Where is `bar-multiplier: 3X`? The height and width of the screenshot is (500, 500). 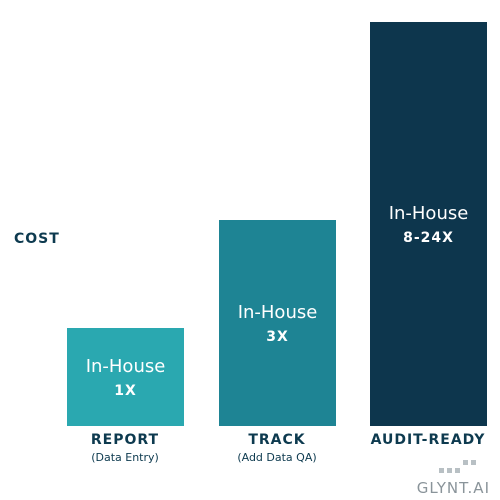 bar-multiplier: 3X is located at coordinates (277, 336).